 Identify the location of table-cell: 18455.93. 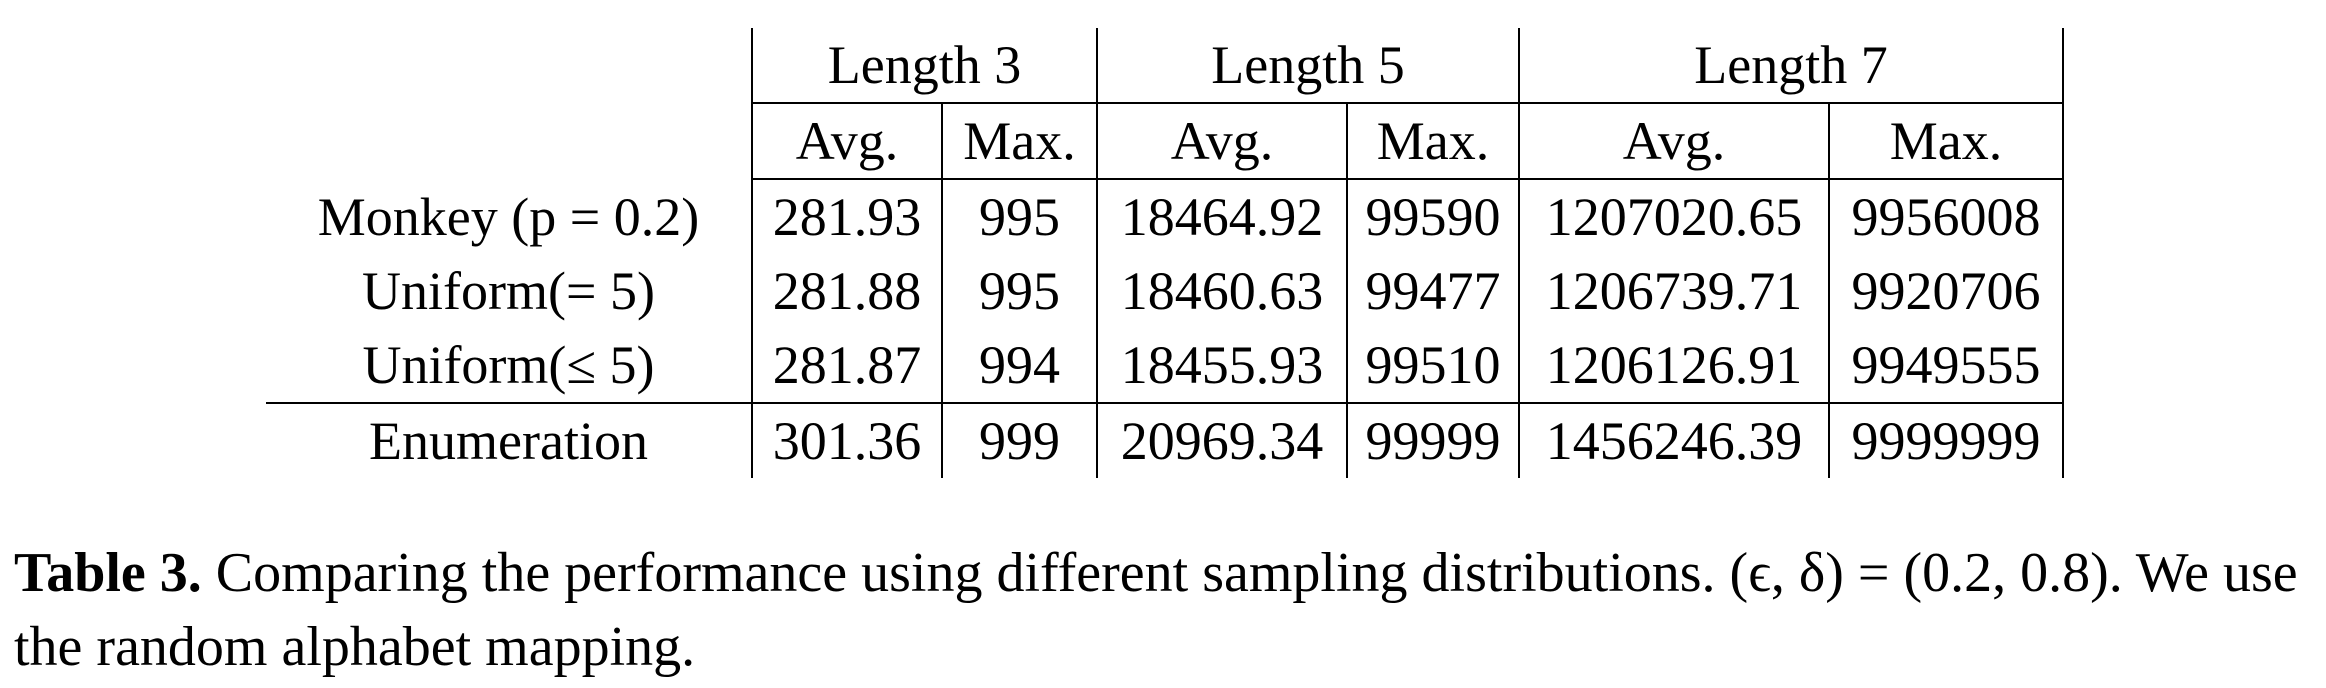
(1221, 365).